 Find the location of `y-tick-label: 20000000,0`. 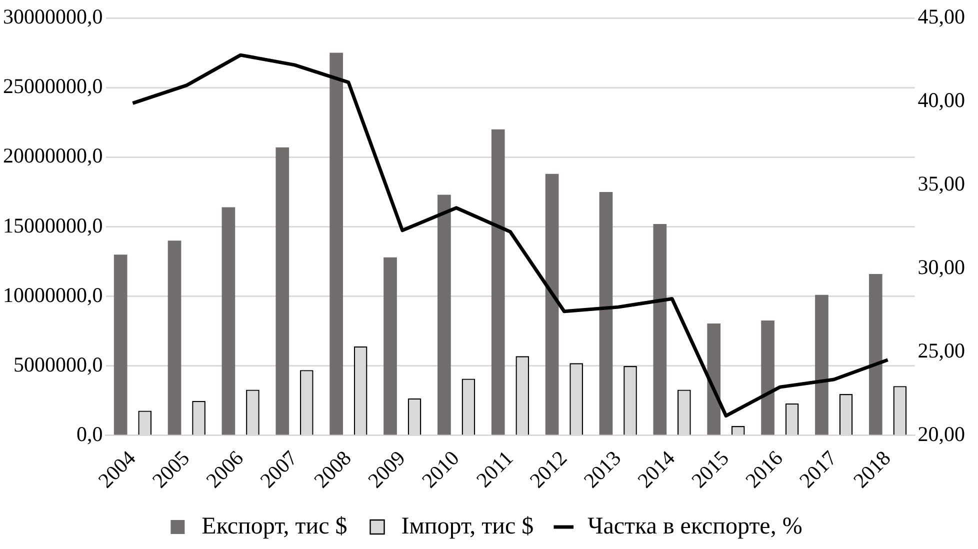

y-tick-label: 20000000,0 is located at coordinates (53, 156).